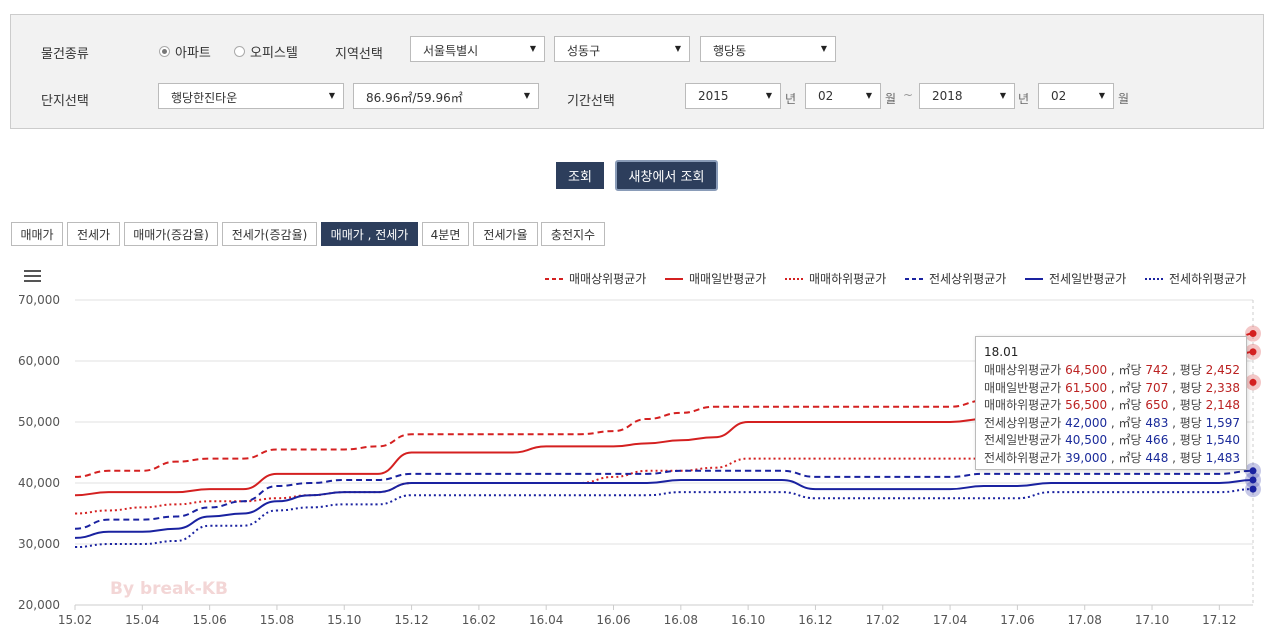 The height and width of the screenshot is (633, 1280). Describe the element at coordinates (1087, 279) in the screenshot. I see `legend-label: 전세일반평균가` at that location.